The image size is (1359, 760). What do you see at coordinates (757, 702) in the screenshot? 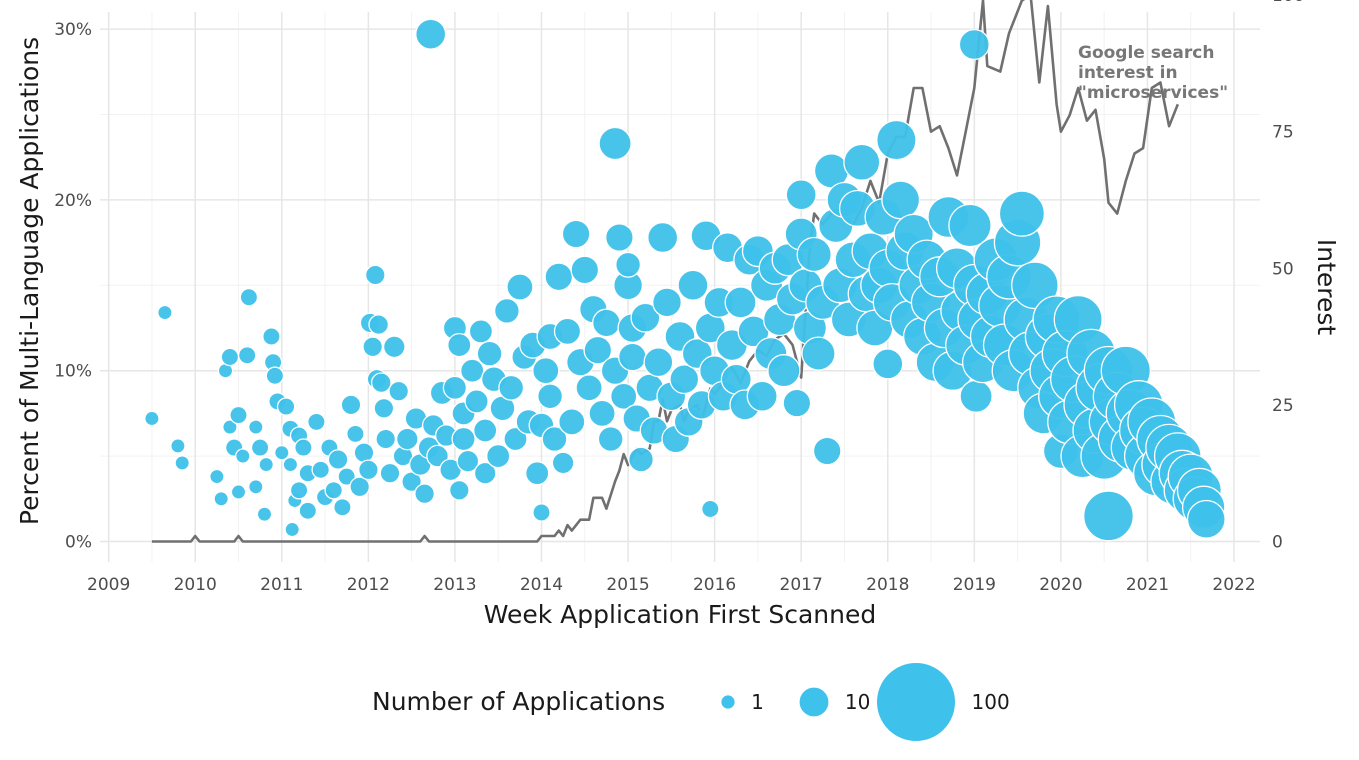
I see `legend-label: 1` at bounding box center [757, 702].